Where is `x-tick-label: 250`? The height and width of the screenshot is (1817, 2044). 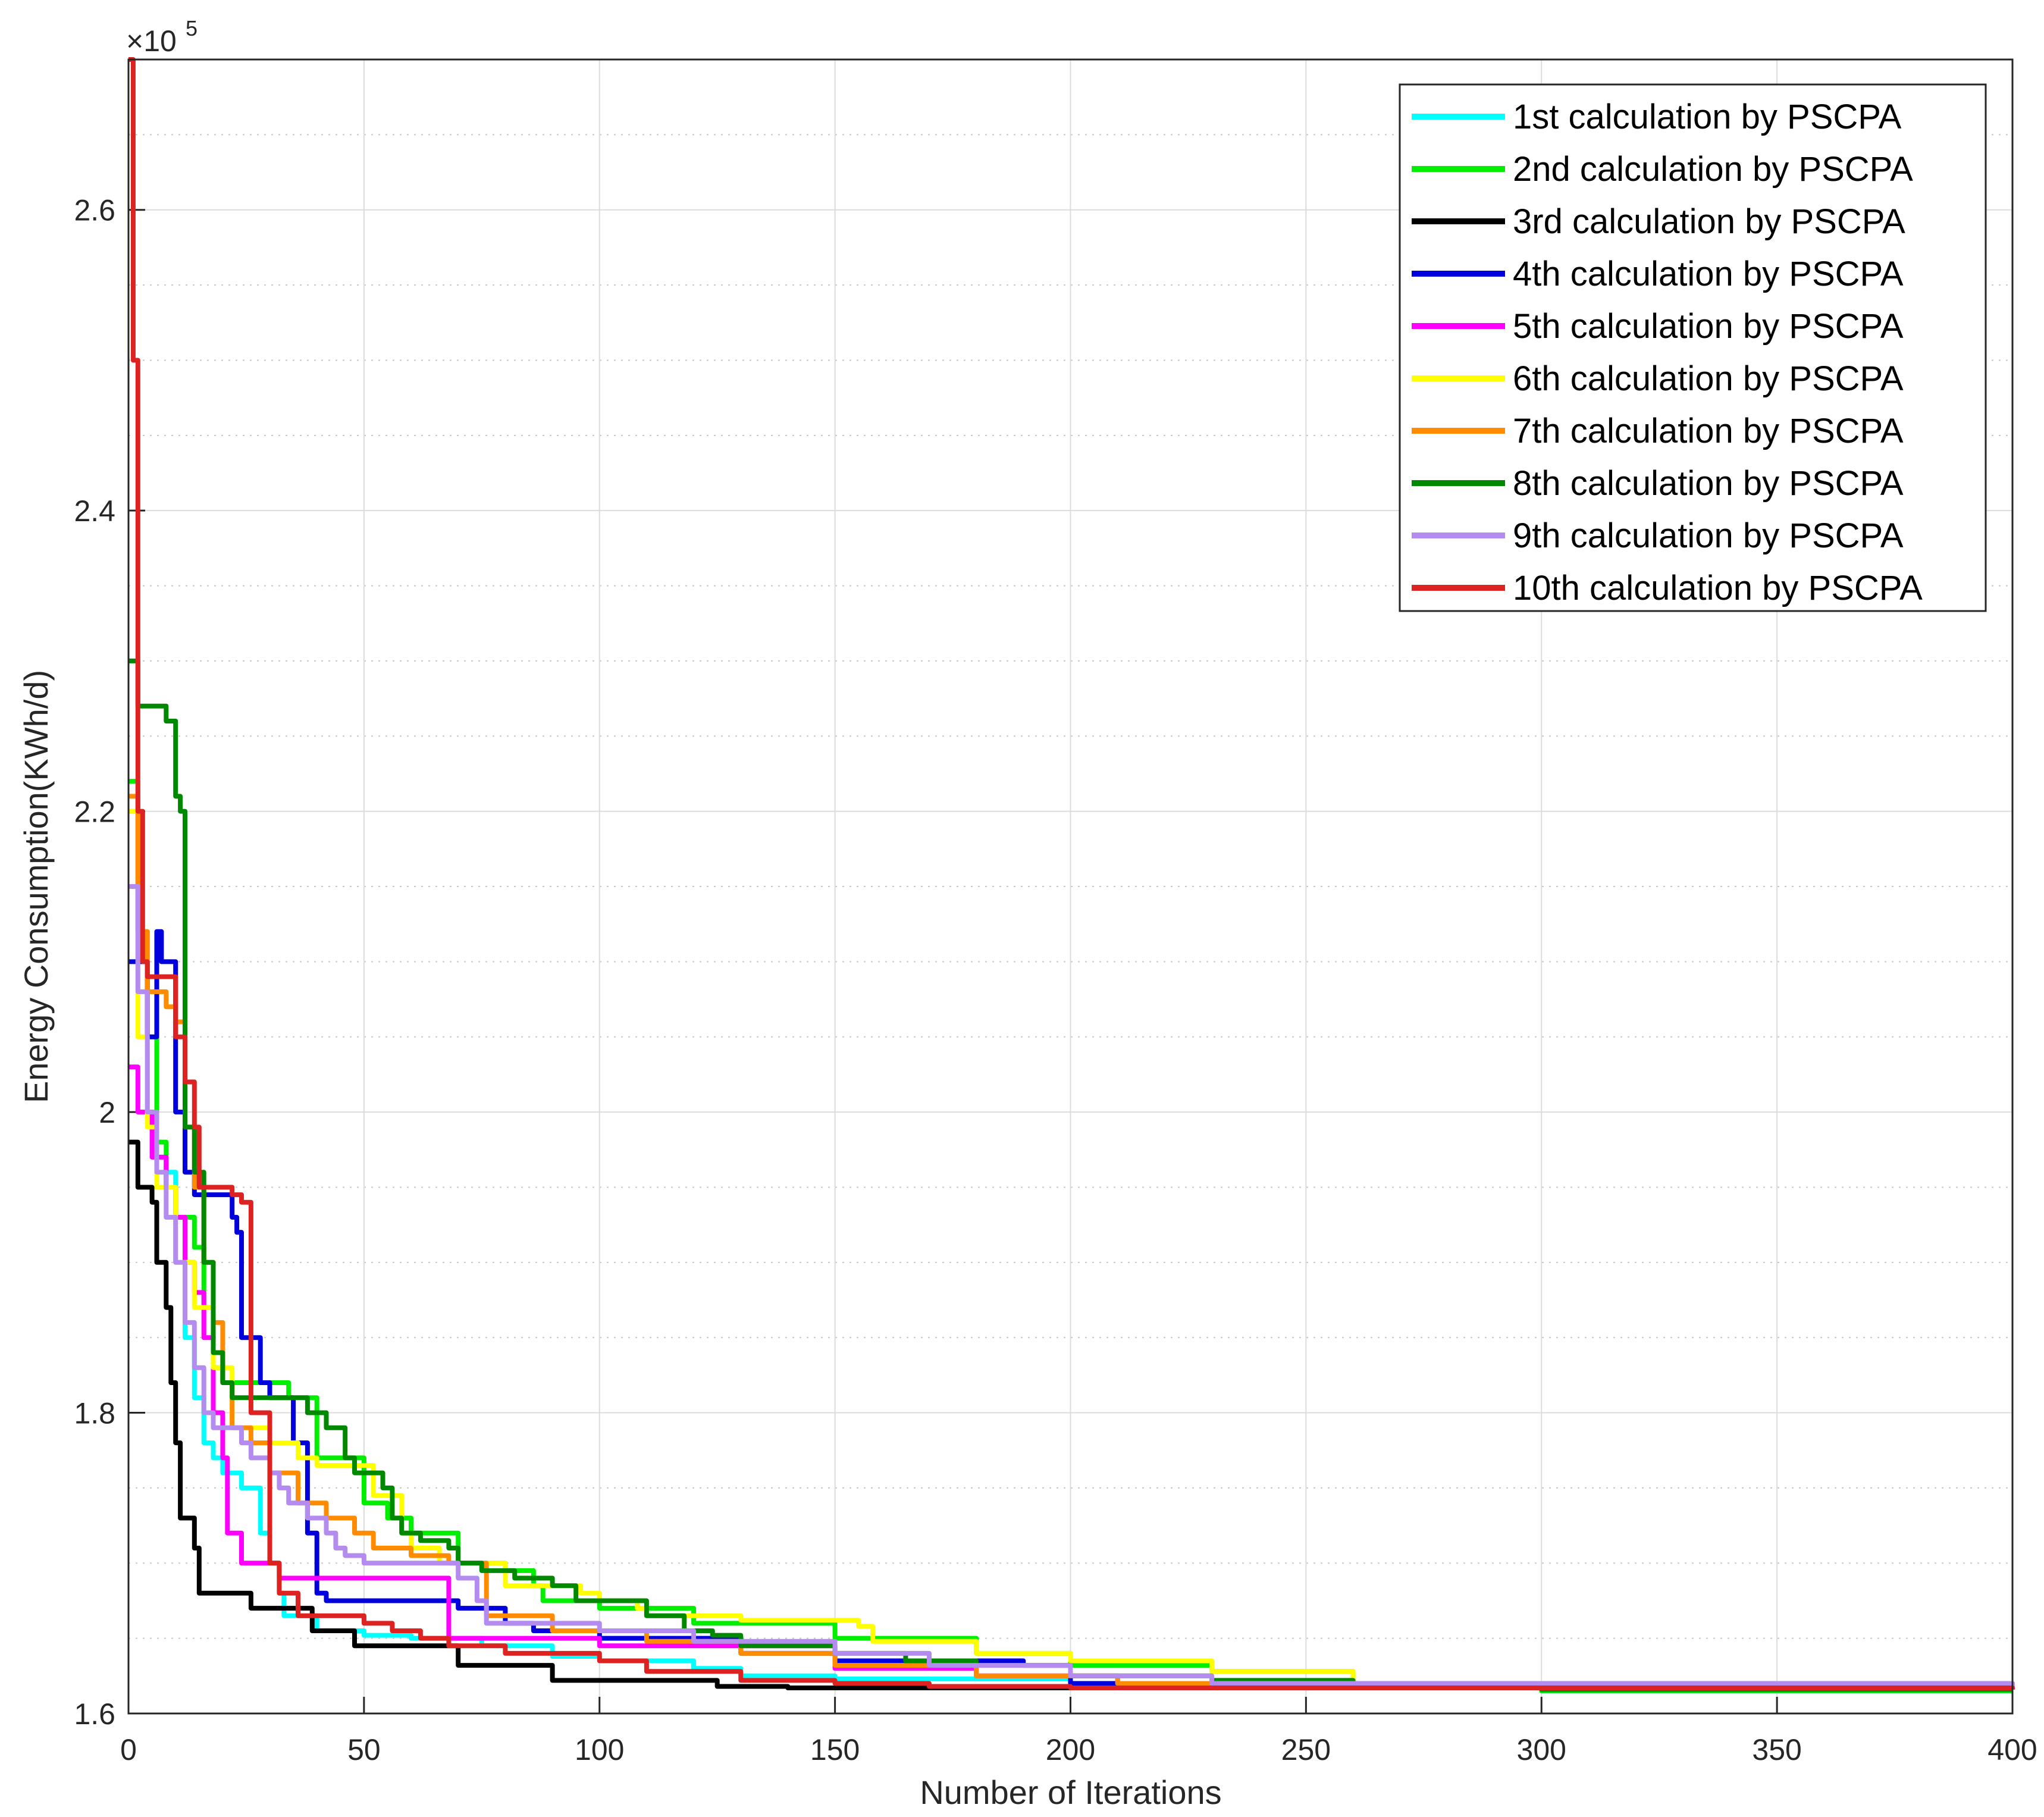
x-tick-label: 250 is located at coordinates (1306, 1749).